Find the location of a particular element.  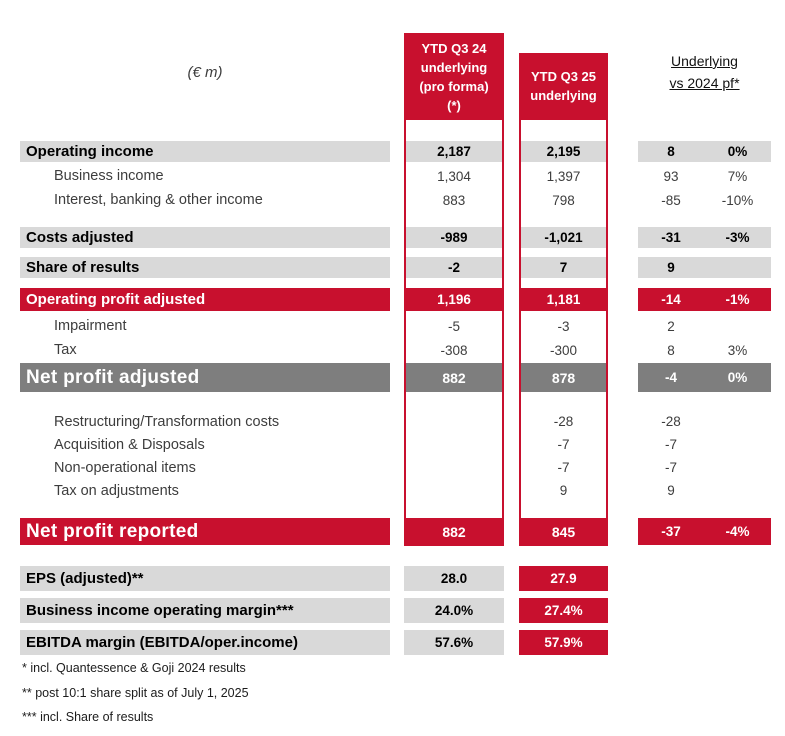

cell-ytd-q3-25: 7 is located at coordinates (563, 267).